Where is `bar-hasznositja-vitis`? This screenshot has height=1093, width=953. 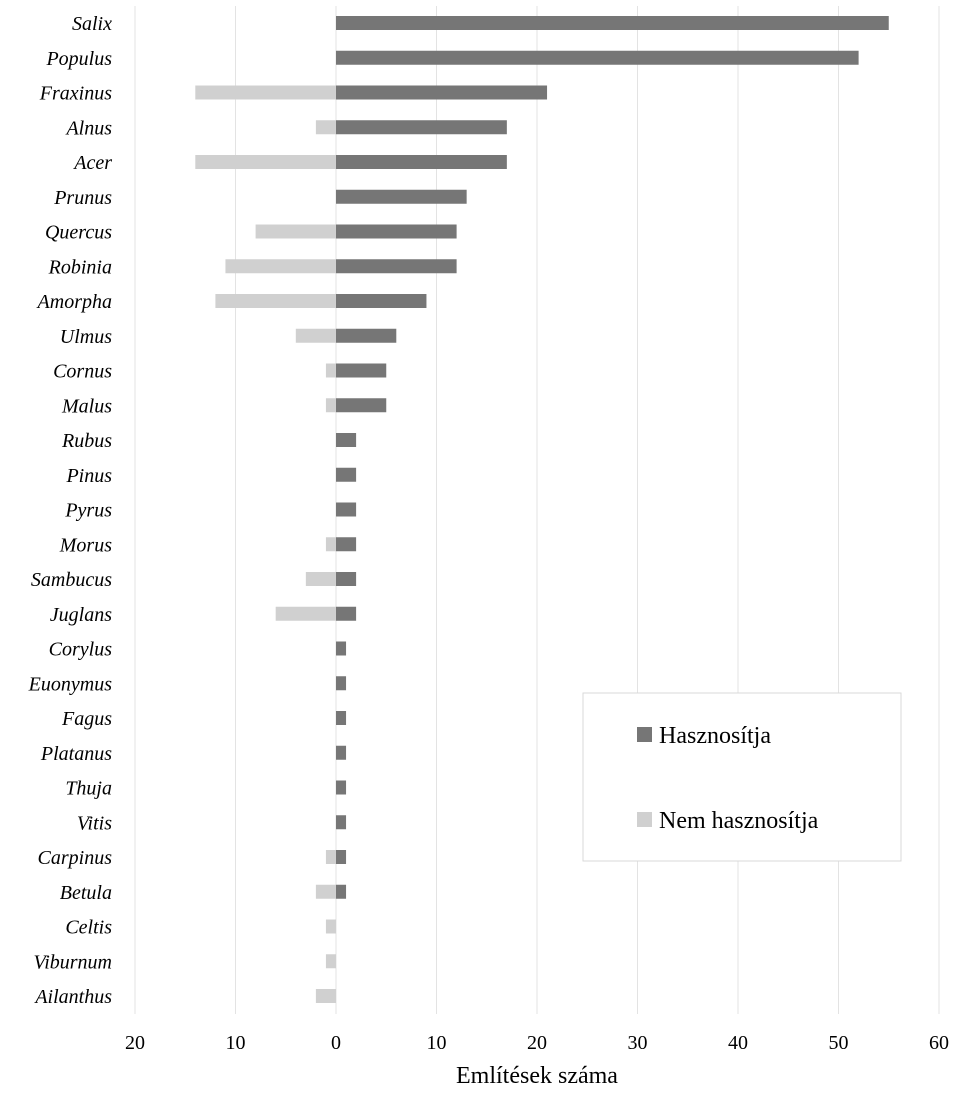 bar-hasznositja-vitis is located at coordinates (341, 822).